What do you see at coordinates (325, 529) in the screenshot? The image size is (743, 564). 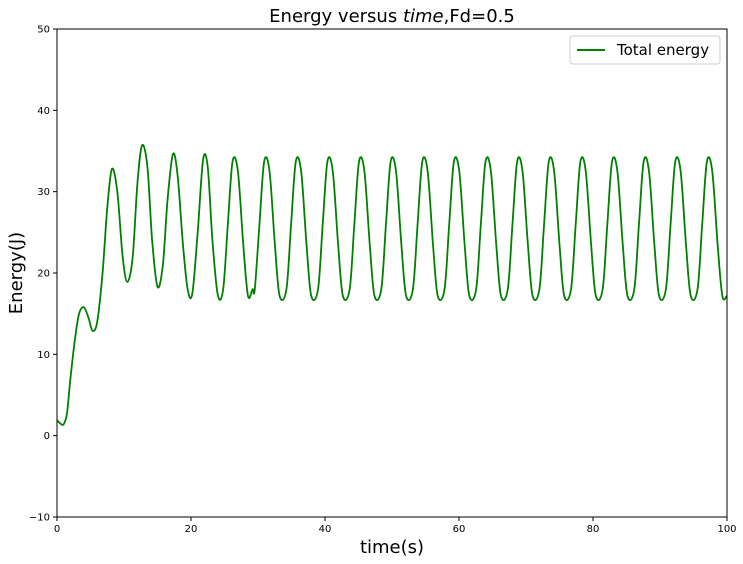 I see `x-tick-label: 40` at bounding box center [325, 529].